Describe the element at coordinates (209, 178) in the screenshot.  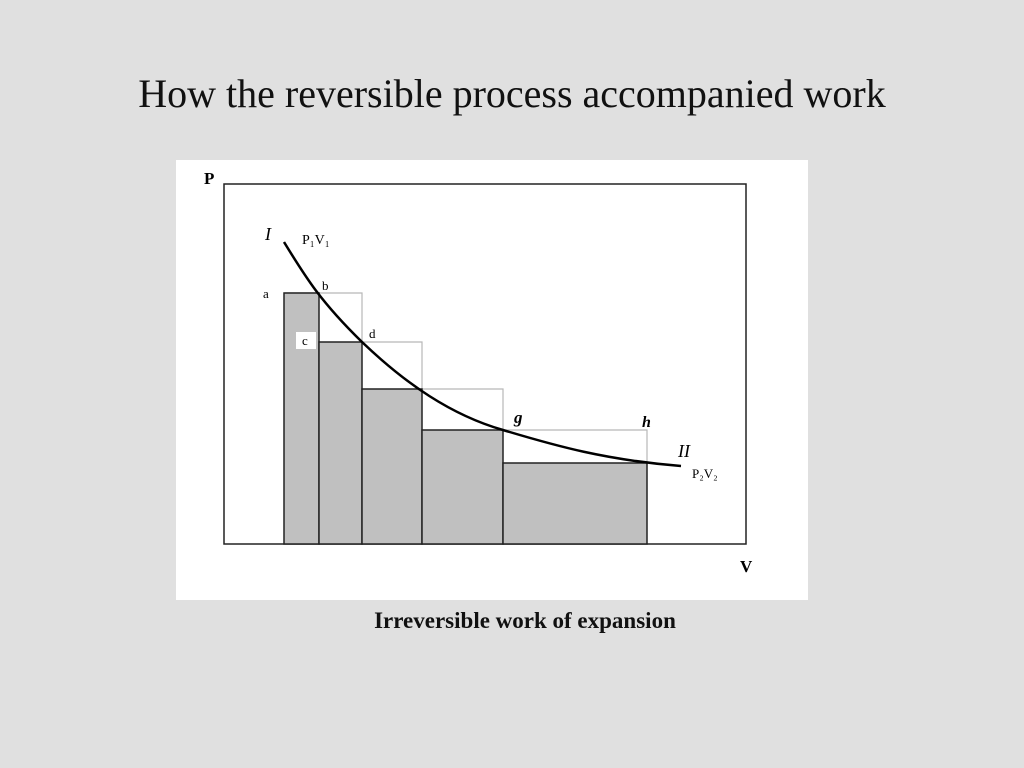
I see `y-axis-label: P` at that location.